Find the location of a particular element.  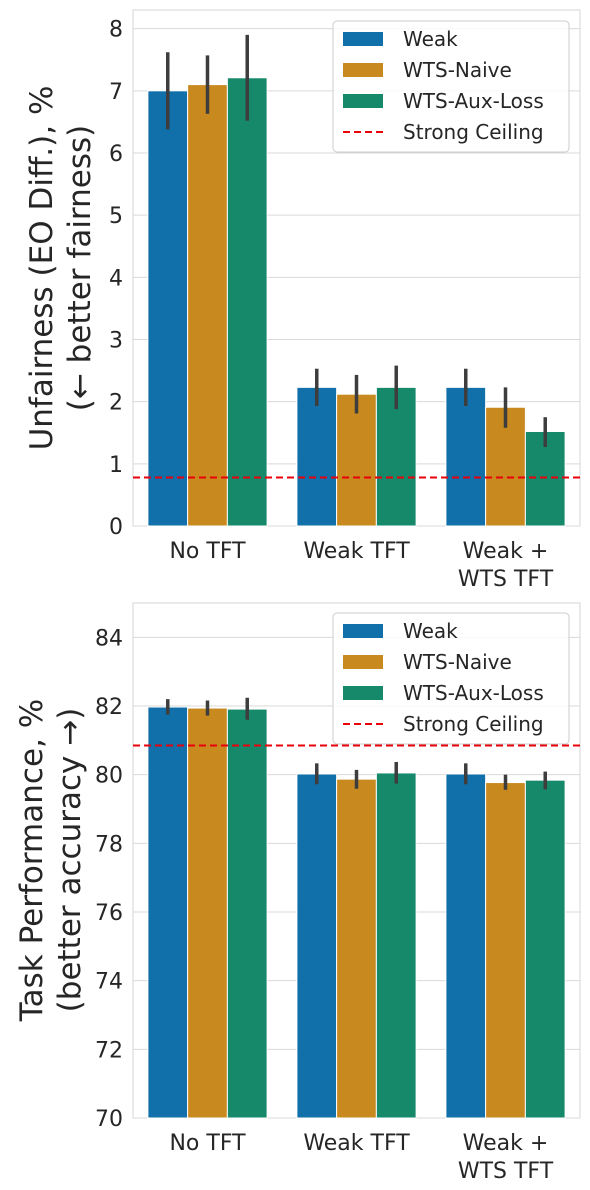

y-tick-label: 4 is located at coordinates (116, 278).